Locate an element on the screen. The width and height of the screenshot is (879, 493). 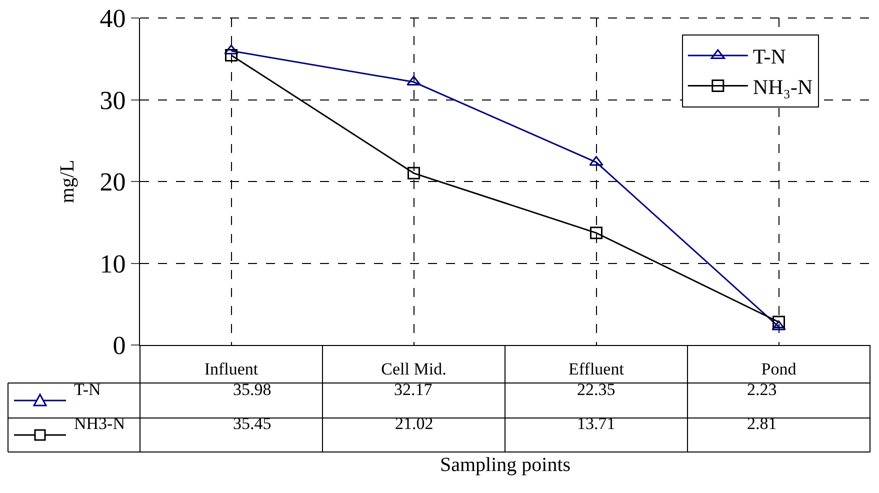
text: T-N is located at coordinates (87, 389).